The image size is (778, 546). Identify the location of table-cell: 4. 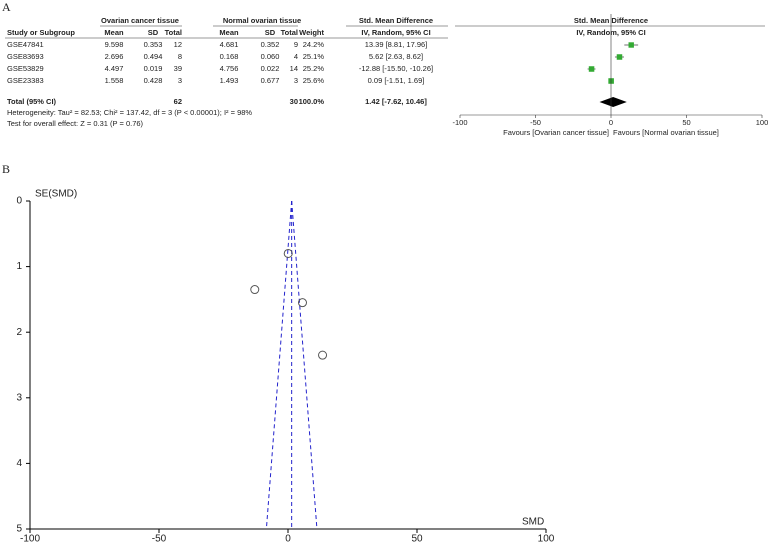
(296, 56).